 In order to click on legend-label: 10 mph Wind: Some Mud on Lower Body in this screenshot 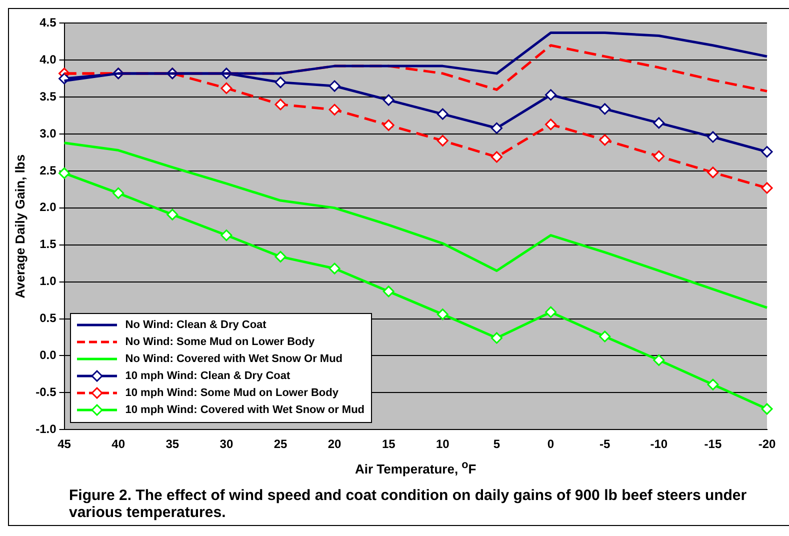, I will do `click(231, 393)`.